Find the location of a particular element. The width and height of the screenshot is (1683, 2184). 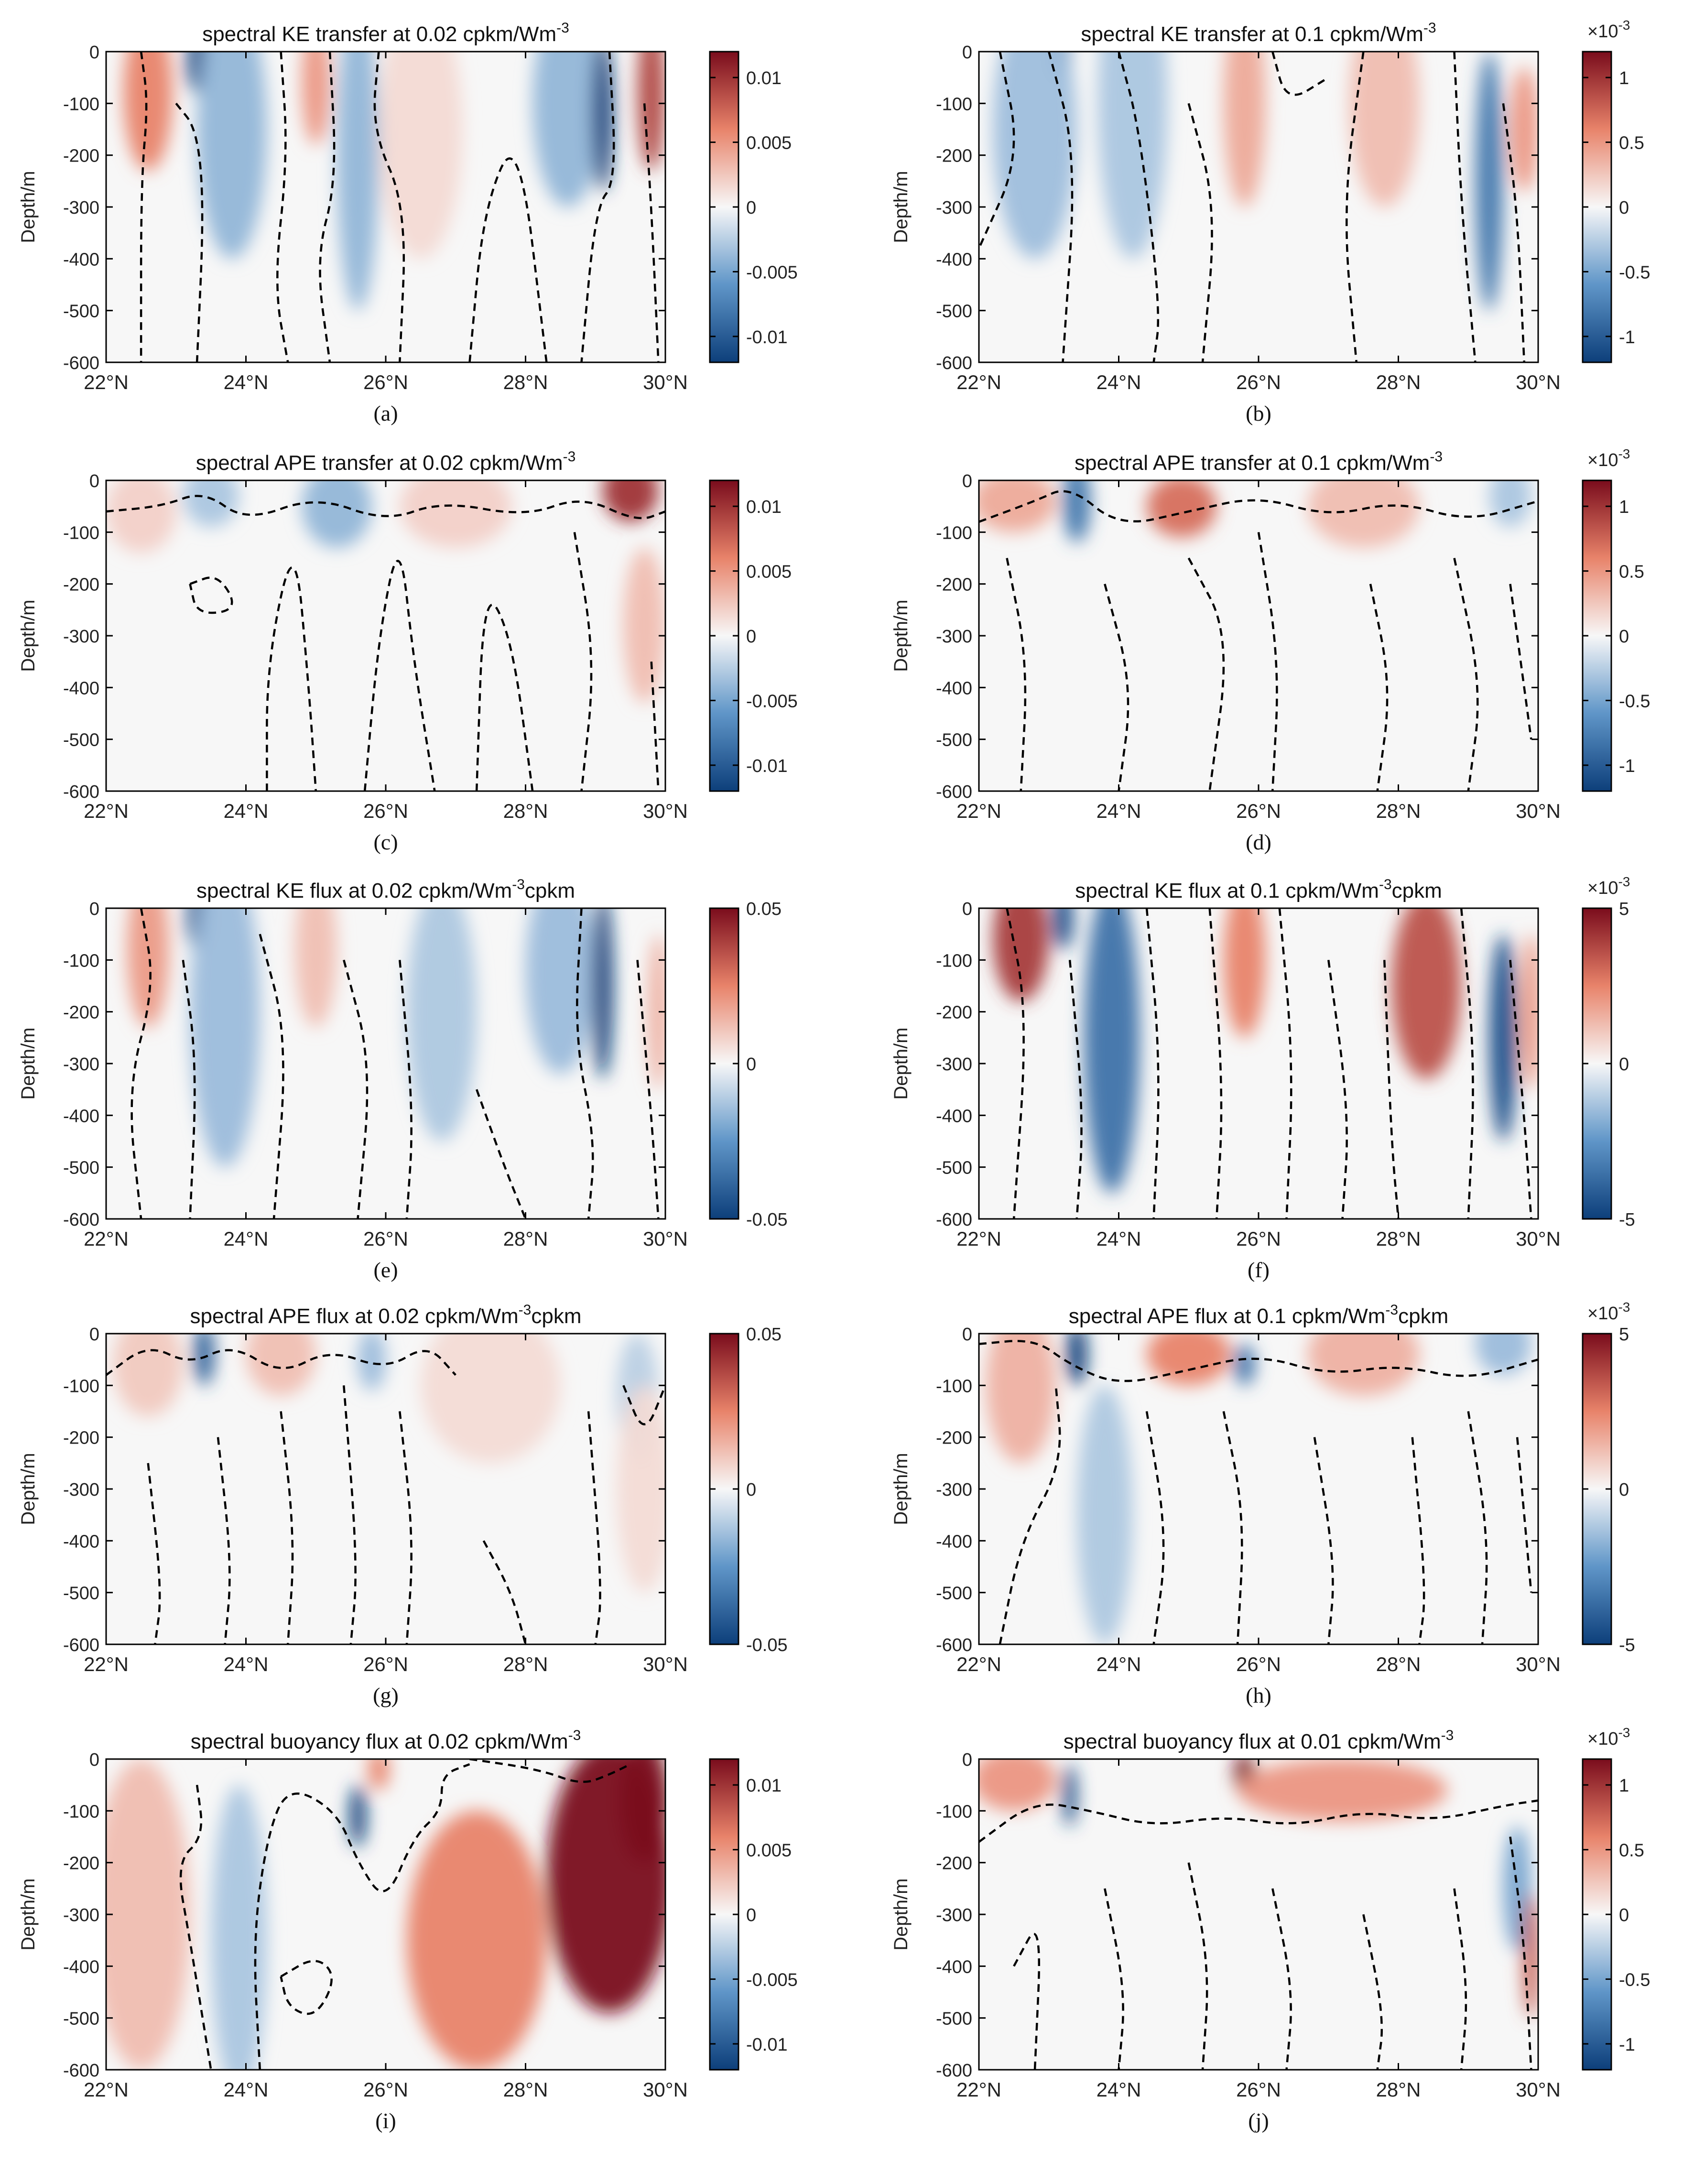

colorbar-tick-label: -0.5 is located at coordinates (1634, 701).